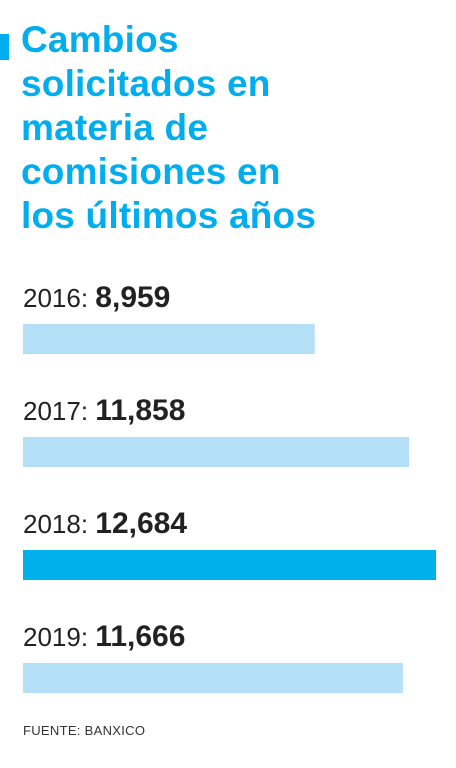  Describe the element at coordinates (59, 298) in the screenshot. I see `category-label: 2016:` at that location.